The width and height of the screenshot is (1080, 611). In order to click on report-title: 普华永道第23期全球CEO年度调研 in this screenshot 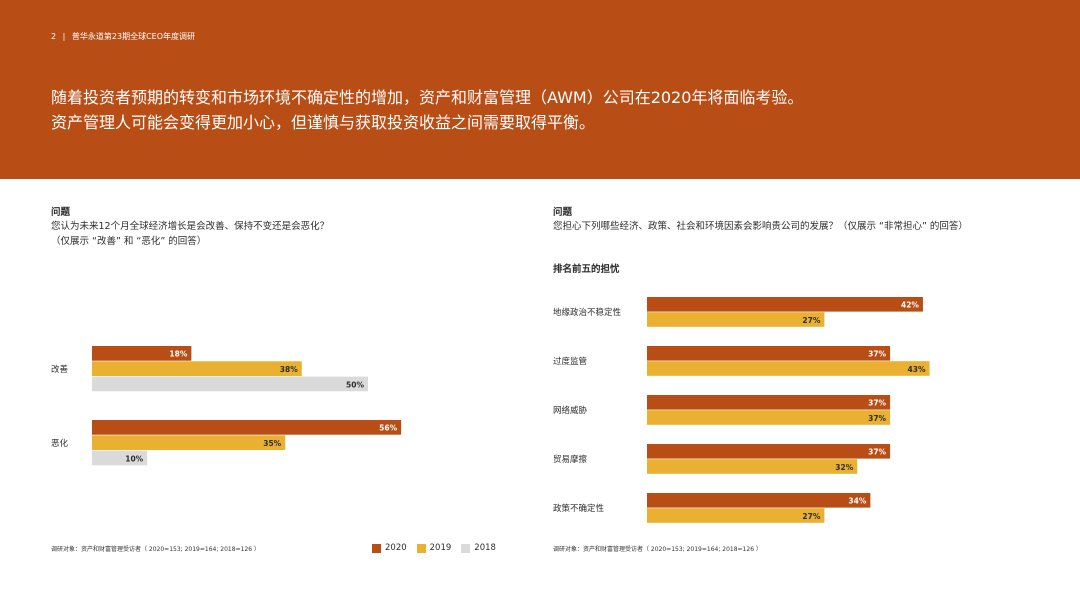, I will do `click(133, 36)`.